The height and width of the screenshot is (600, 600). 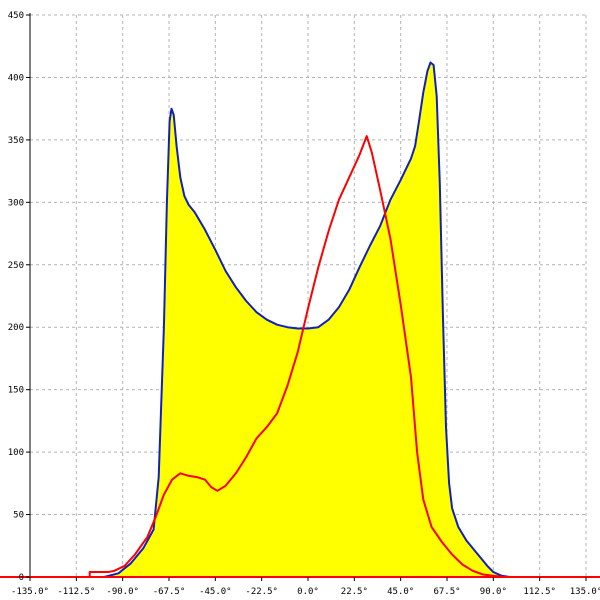 I want to click on y-tick-label: 100, so click(x=16, y=453).